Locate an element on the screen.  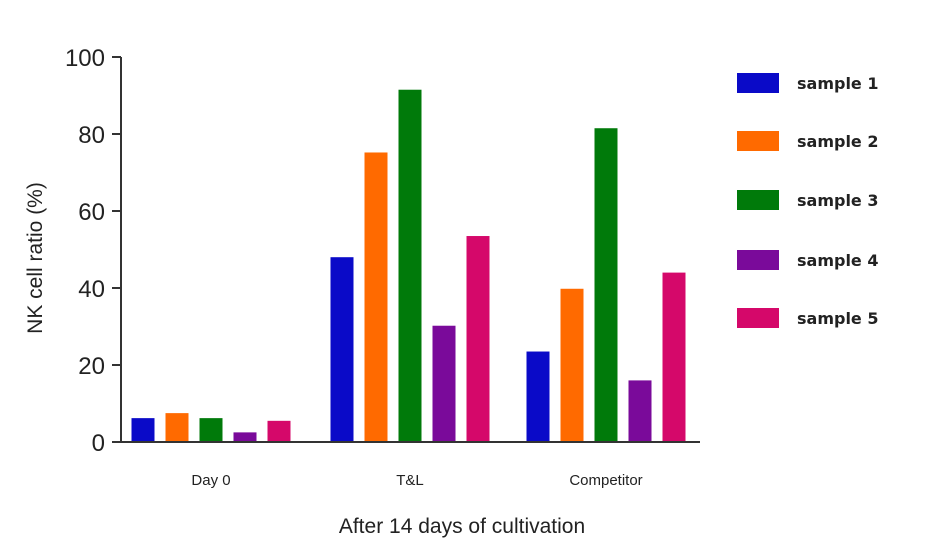
legend-label: sample 2 is located at coordinates (837, 141).